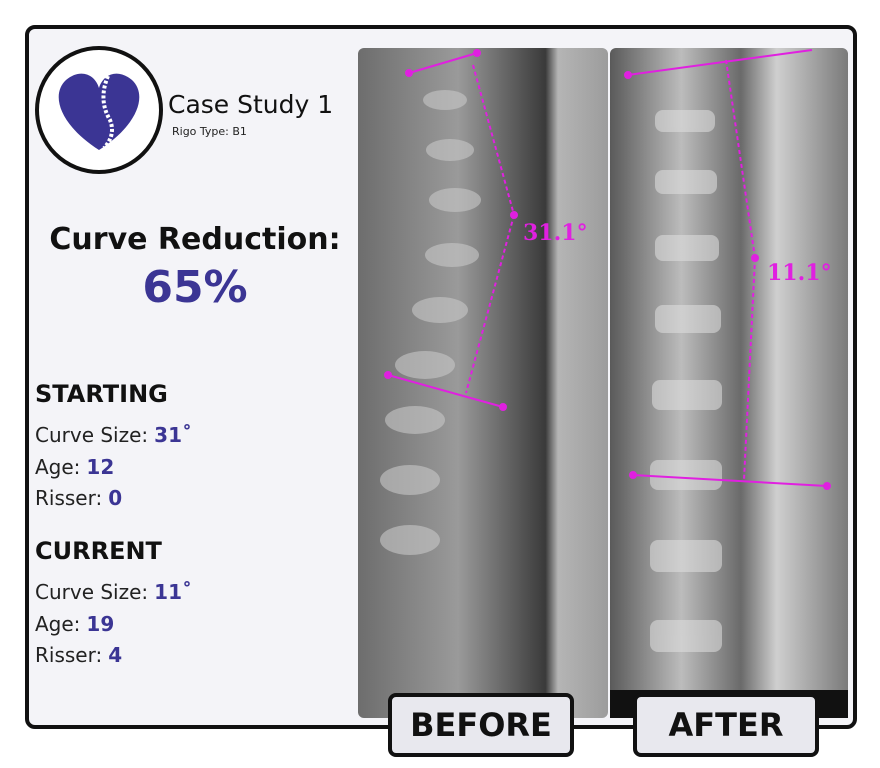  Describe the element at coordinates (98, 551) in the screenshot. I see `section-heading: CURRENT` at that location.